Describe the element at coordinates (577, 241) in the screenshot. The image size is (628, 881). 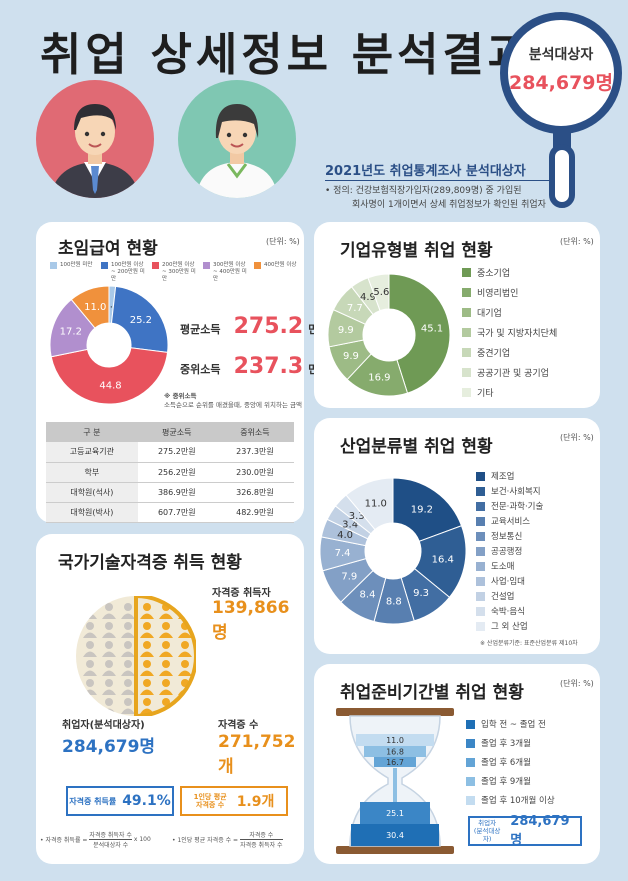
I see `company-unit: (단위: %)` at that location.